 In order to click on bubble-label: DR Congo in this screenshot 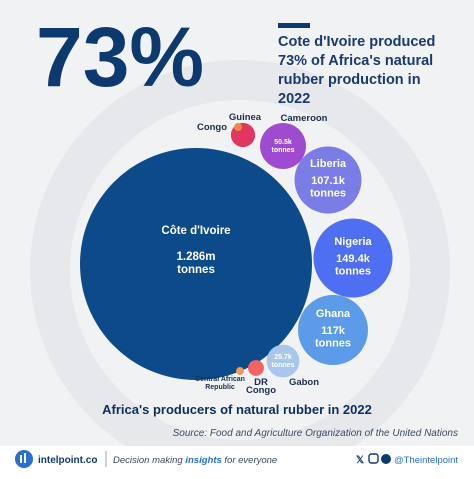, I will do `click(261, 386)`.